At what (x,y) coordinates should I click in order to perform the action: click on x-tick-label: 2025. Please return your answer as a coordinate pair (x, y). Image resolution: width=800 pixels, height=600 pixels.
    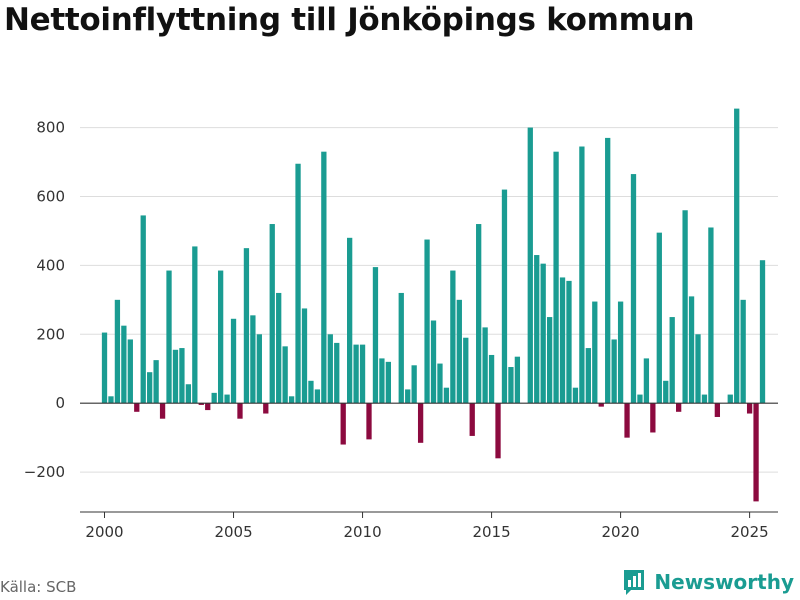
    Looking at the image, I should click on (750, 532).